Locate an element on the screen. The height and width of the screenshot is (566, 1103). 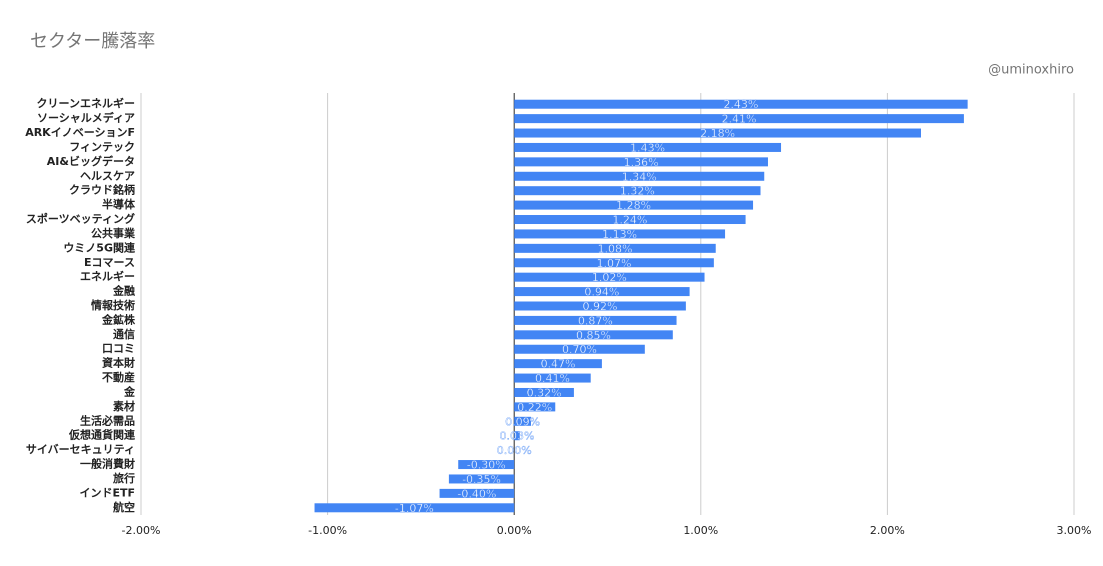
y-tick-label: 航空 is located at coordinates (124, 507).